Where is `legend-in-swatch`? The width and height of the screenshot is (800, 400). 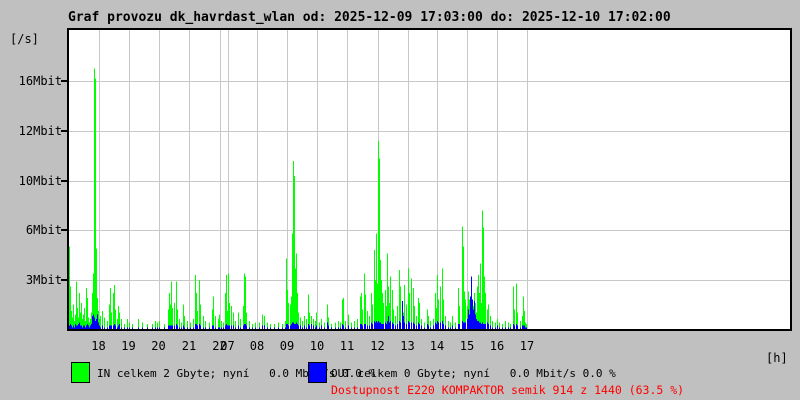 legend-in-swatch is located at coordinates (80, 372).